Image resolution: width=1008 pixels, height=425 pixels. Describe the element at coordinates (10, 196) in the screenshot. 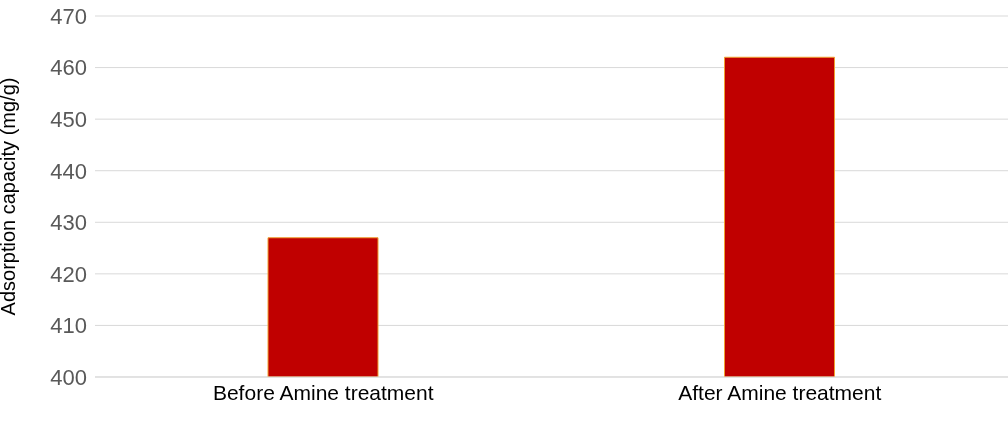

I see `y-axis-title: Adsorption capacity (mg/g)` at that location.